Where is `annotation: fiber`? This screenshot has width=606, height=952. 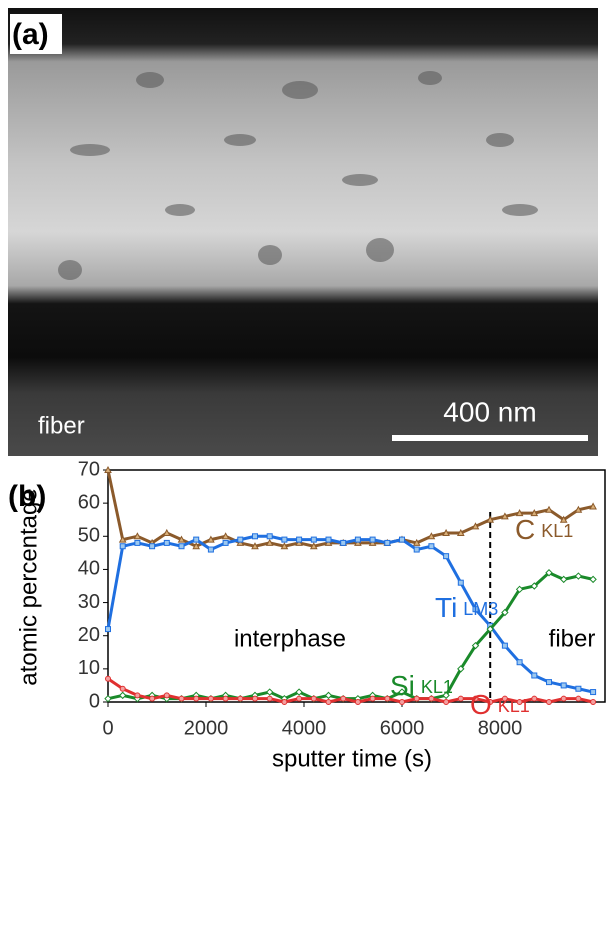 annotation: fiber is located at coordinates (572, 638).